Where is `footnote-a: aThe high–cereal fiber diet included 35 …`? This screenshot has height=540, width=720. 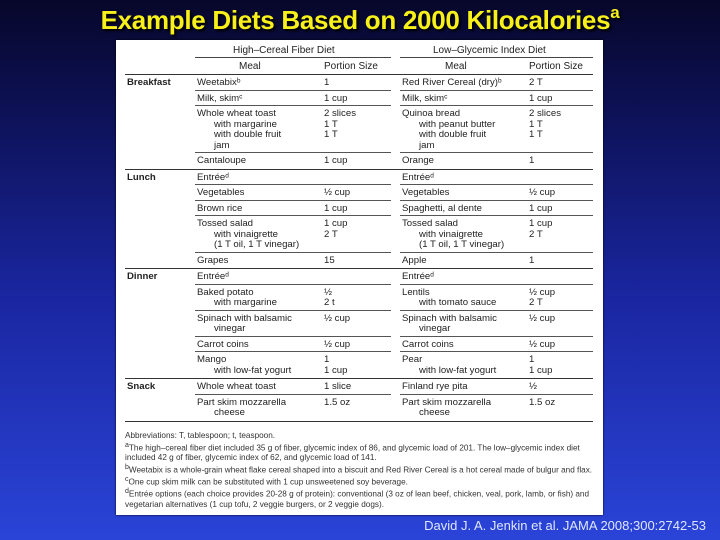 footnote-a: aThe high–cereal fiber diet included 35 … is located at coordinates (360, 452).